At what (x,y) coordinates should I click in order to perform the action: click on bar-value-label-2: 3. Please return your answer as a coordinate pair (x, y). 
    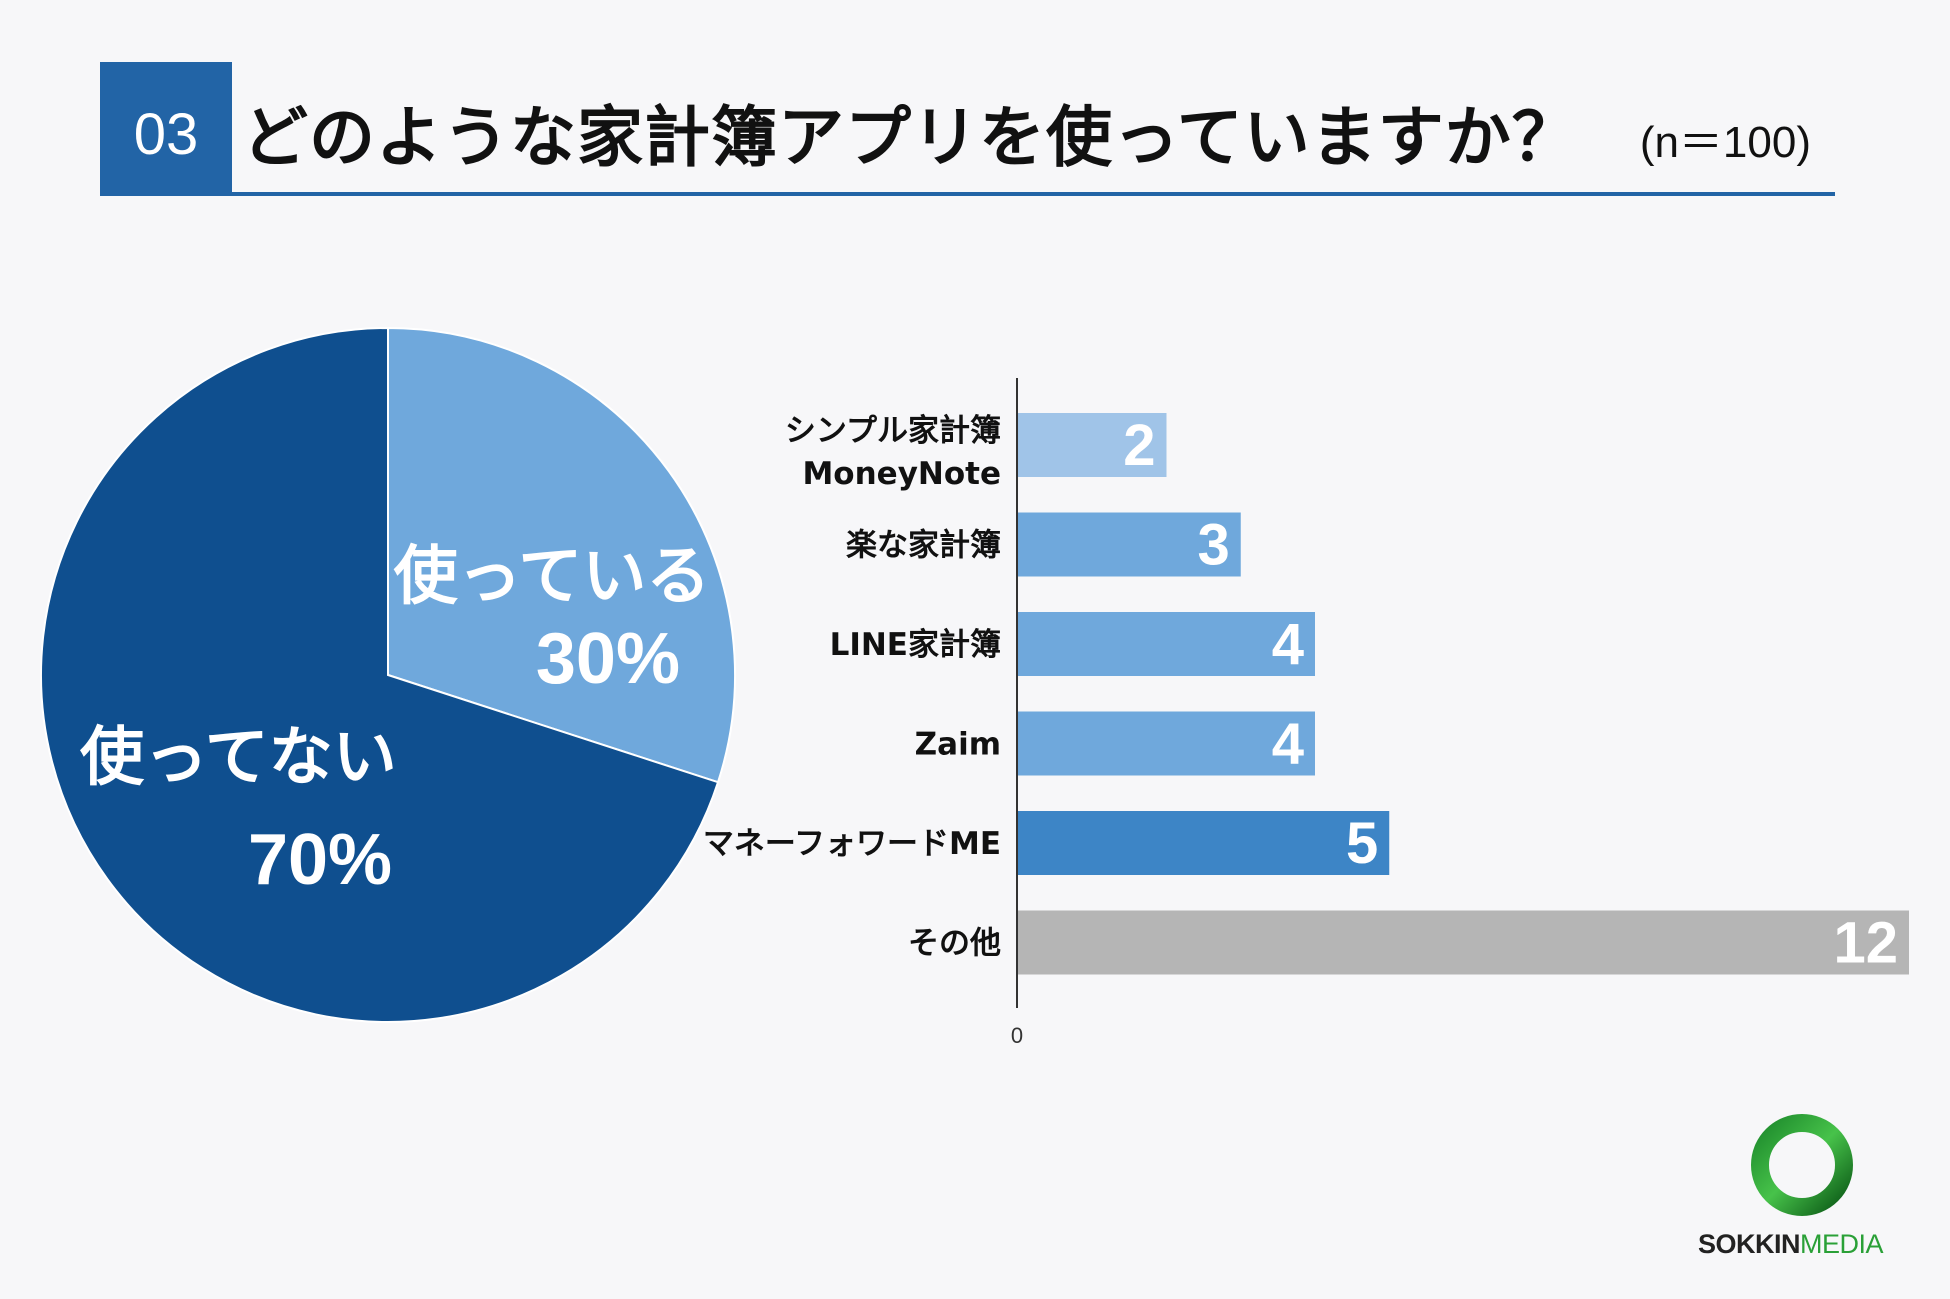
    Looking at the image, I should click on (1213, 545).